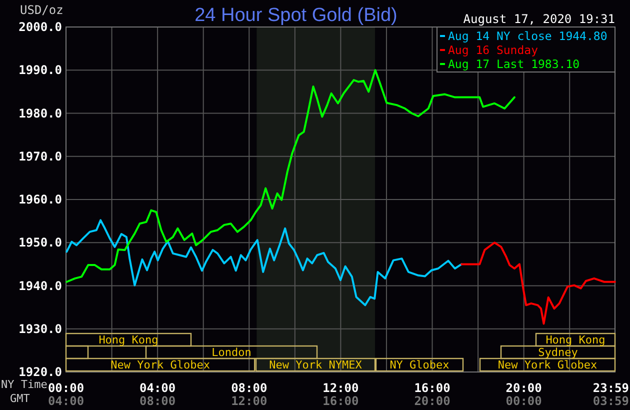 Image resolution: width=630 pixels, height=410 pixels. What do you see at coordinates (40, 372) in the screenshot?
I see `y-tick-label: 1920.0` at bounding box center [40, 372].